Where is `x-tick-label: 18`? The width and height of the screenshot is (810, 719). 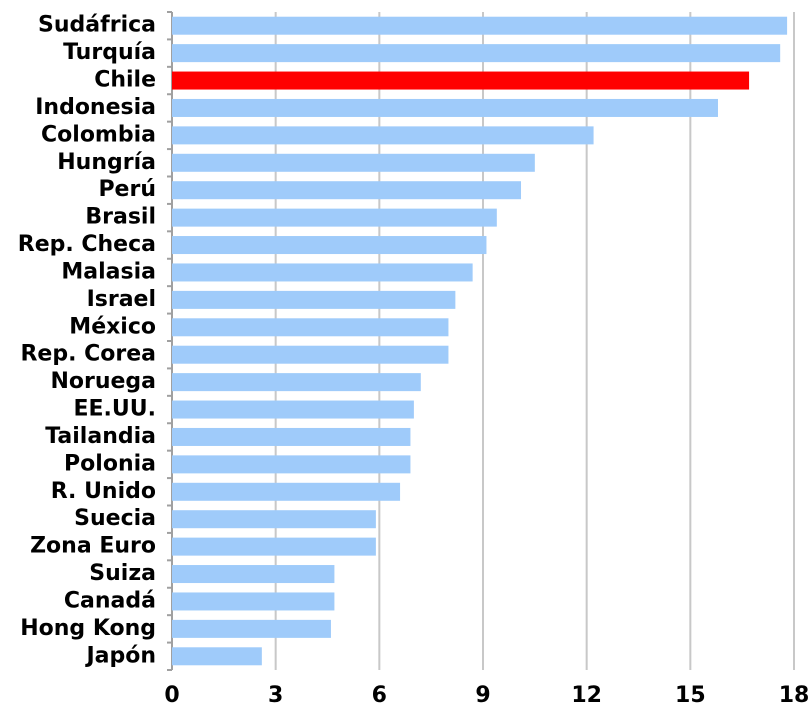
x-tick-label: 18 is located at coordinates (794, 695).